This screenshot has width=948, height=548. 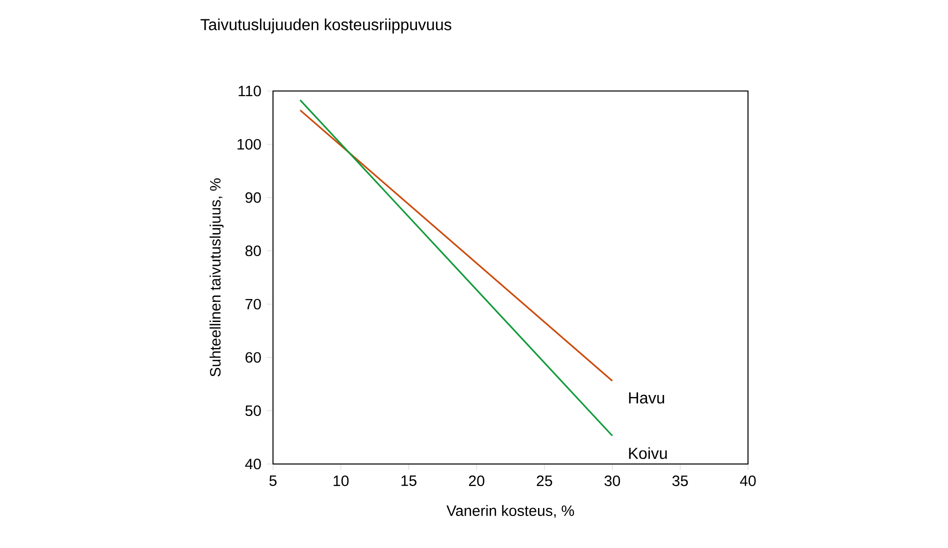 I want to click on x-tick-label: 15, so click(x=409, y=481).